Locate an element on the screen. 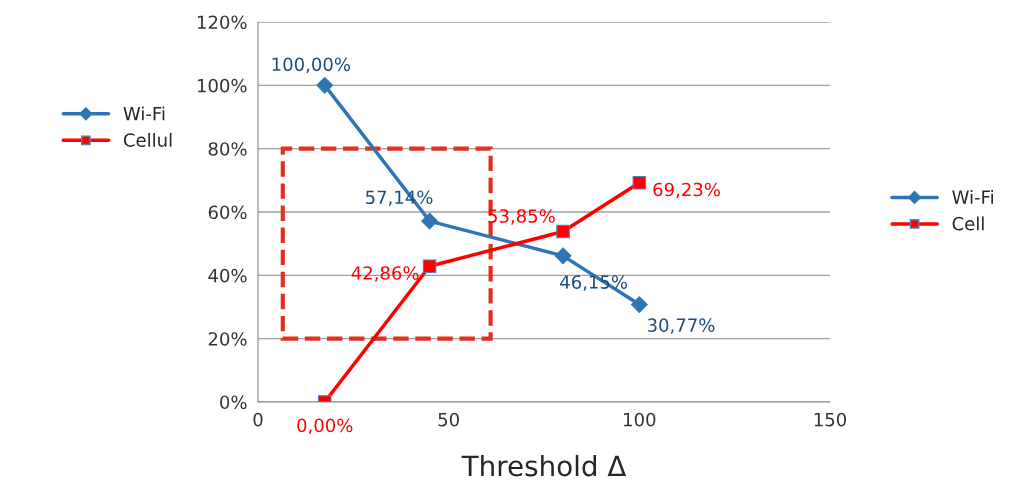 This screenshot has width=1023, height=504. y-tick-label: 40% is located at coordinates (227, 275).